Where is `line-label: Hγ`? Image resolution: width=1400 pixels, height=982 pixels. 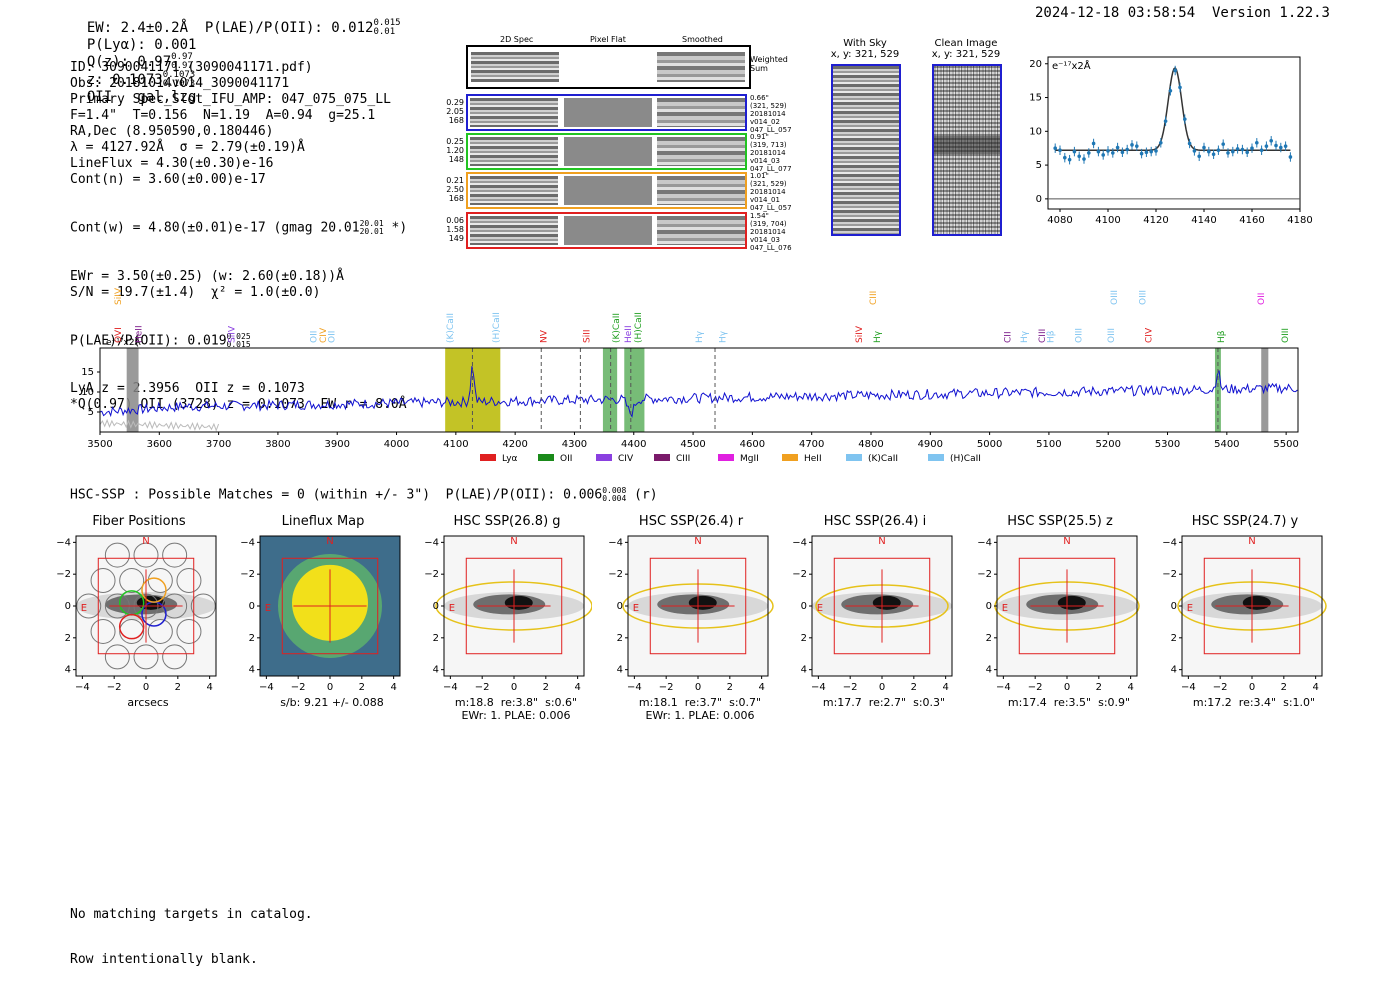 line-label: Hγ is located at coordinates (700, 336).